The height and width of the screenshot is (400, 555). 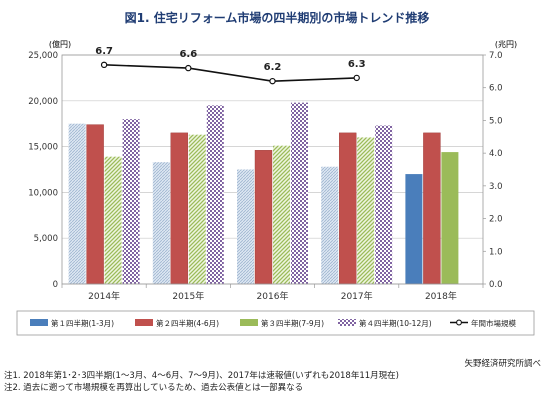 I want to click on legend-q3-label: 第３四半期(7-9月), so click(x=292, y=323).